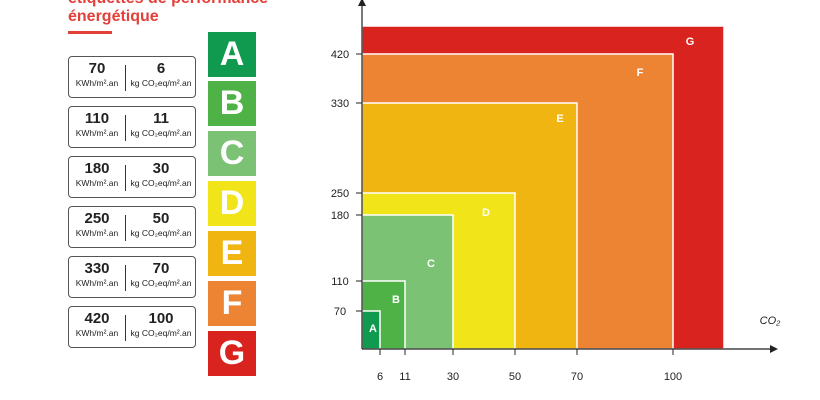 The image size is (820, 400). I want to click on class-tile-b: B, so click(232, 103).